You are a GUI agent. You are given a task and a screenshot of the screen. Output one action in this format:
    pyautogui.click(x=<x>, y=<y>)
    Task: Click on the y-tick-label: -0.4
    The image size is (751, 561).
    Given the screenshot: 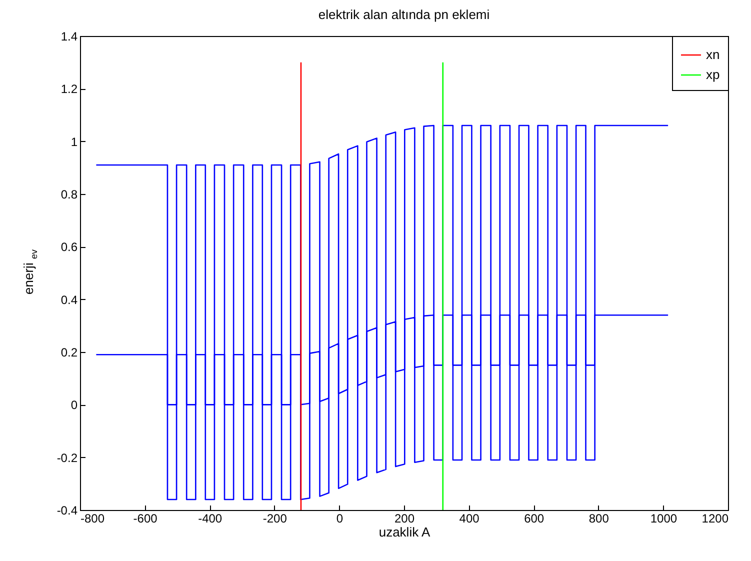 What is the action you would take?
    pyautogui.click(x=67, y=511)
    